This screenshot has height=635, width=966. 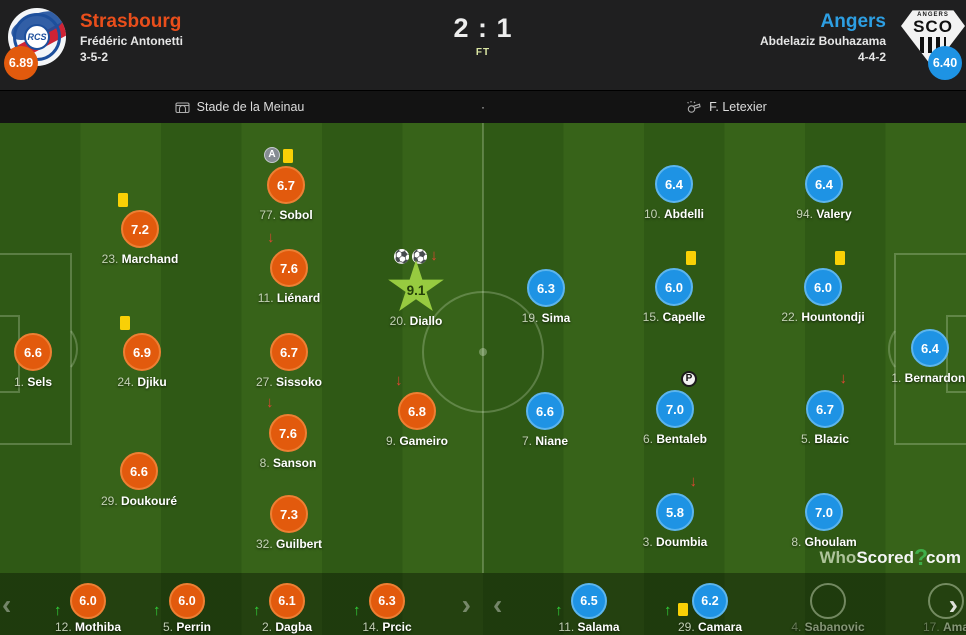 I want to click on sub-off-icon: ↓, so click(x=270, y=402).